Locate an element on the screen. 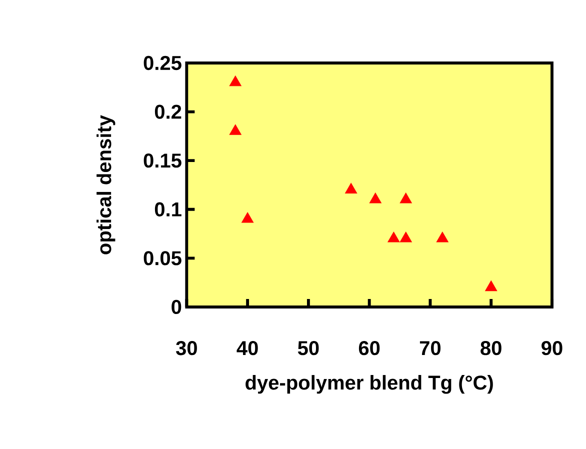  y-tick-label: 0.25 is located at coordinates (163, 63).